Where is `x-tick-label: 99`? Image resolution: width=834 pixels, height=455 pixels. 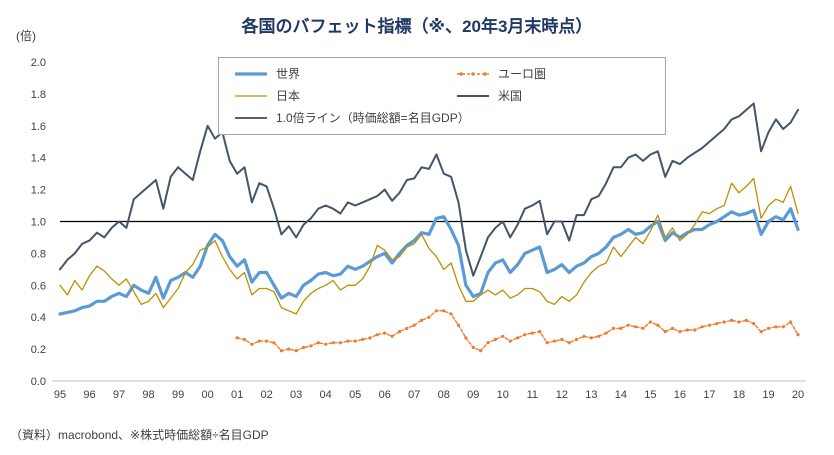 x-tick-label: 99 is located at coordinates (178, 395).